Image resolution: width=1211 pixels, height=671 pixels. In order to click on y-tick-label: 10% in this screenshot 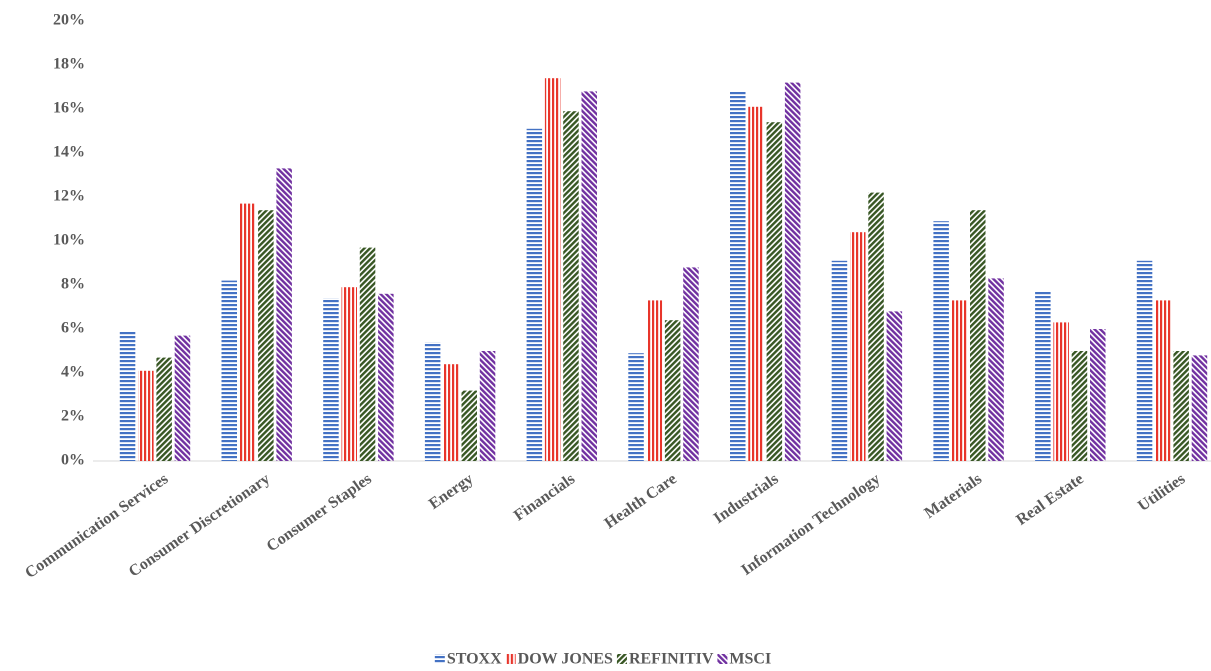, I will do `click(69, 240)`.